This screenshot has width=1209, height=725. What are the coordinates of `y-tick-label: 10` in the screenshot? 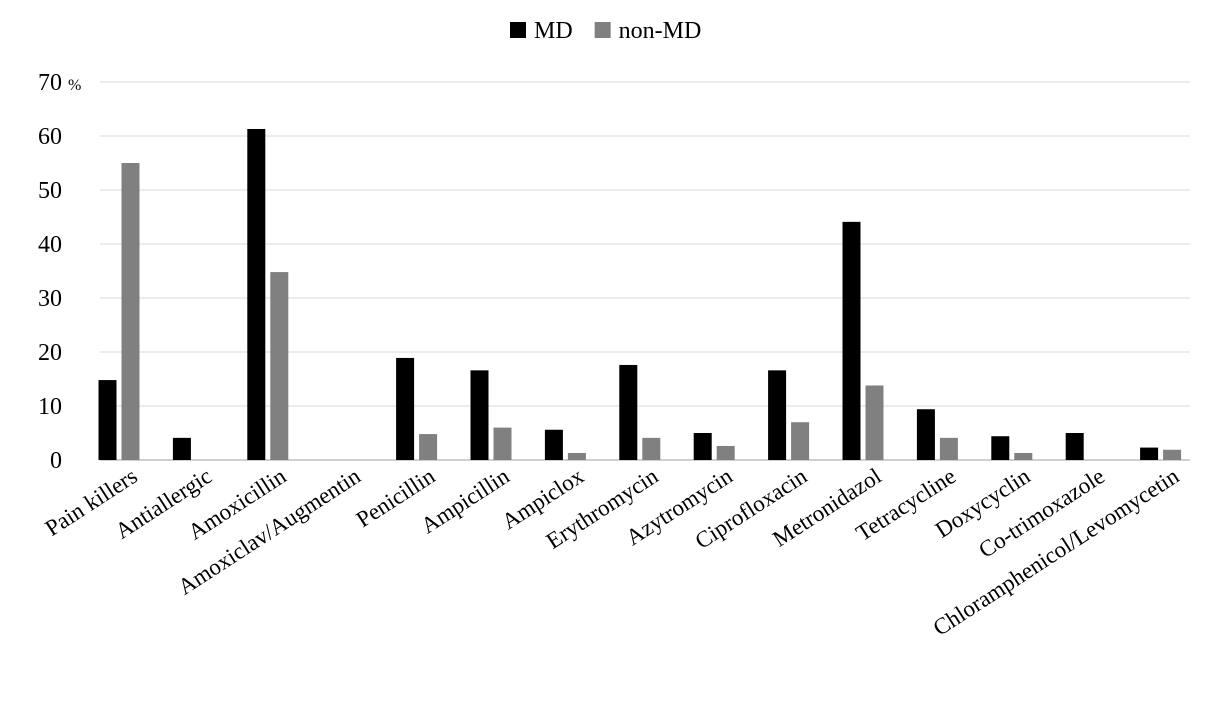 It's located at (50, 407).